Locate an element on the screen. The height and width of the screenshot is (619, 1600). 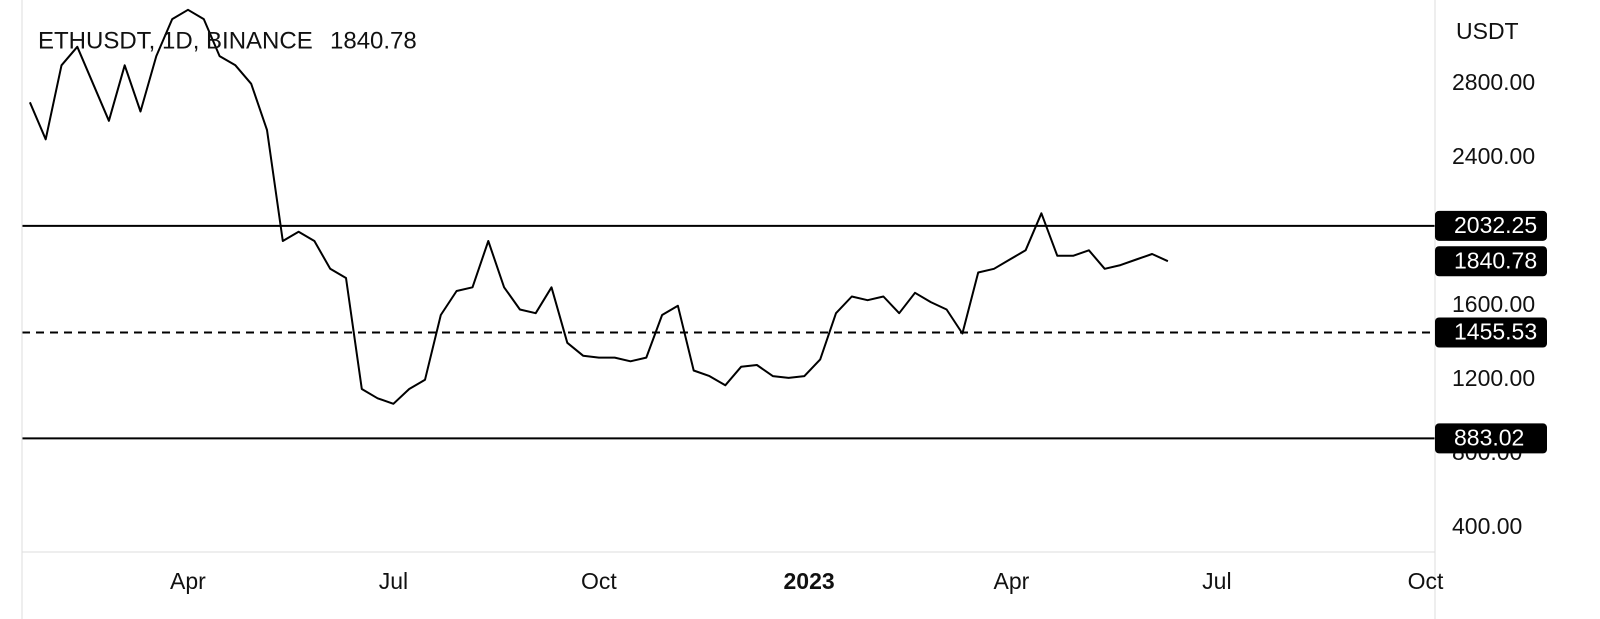
last-price-label-bg is located at coordinates (1491, 261).